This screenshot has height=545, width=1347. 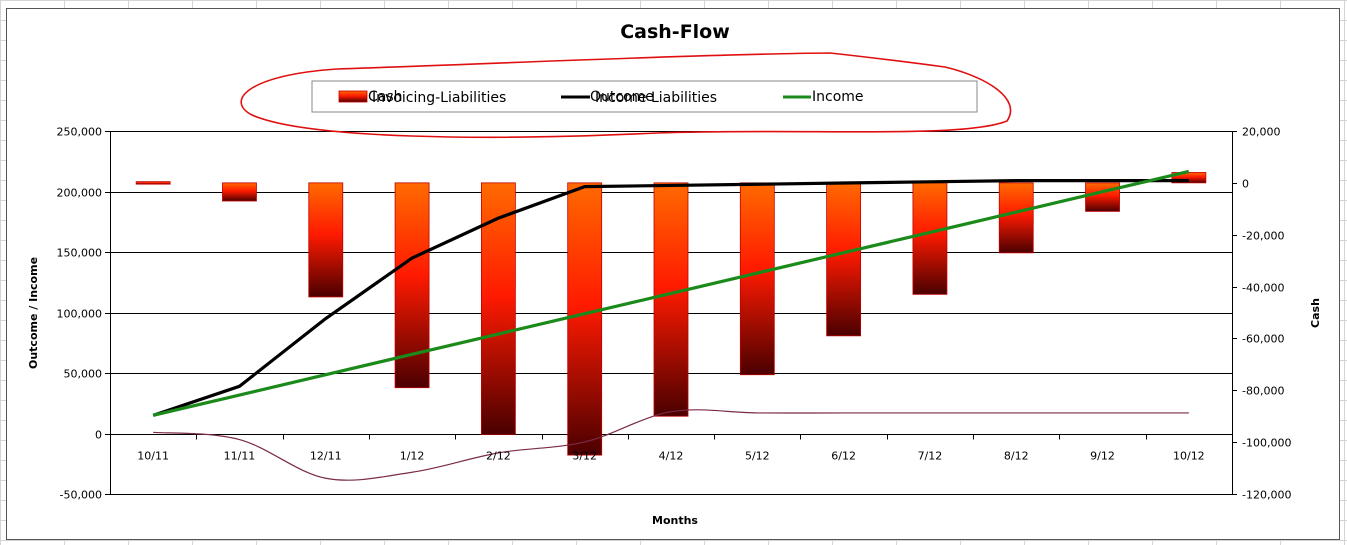 I want to click on x-tick-label-10-11: 10/11, so click(x=153, y=456).